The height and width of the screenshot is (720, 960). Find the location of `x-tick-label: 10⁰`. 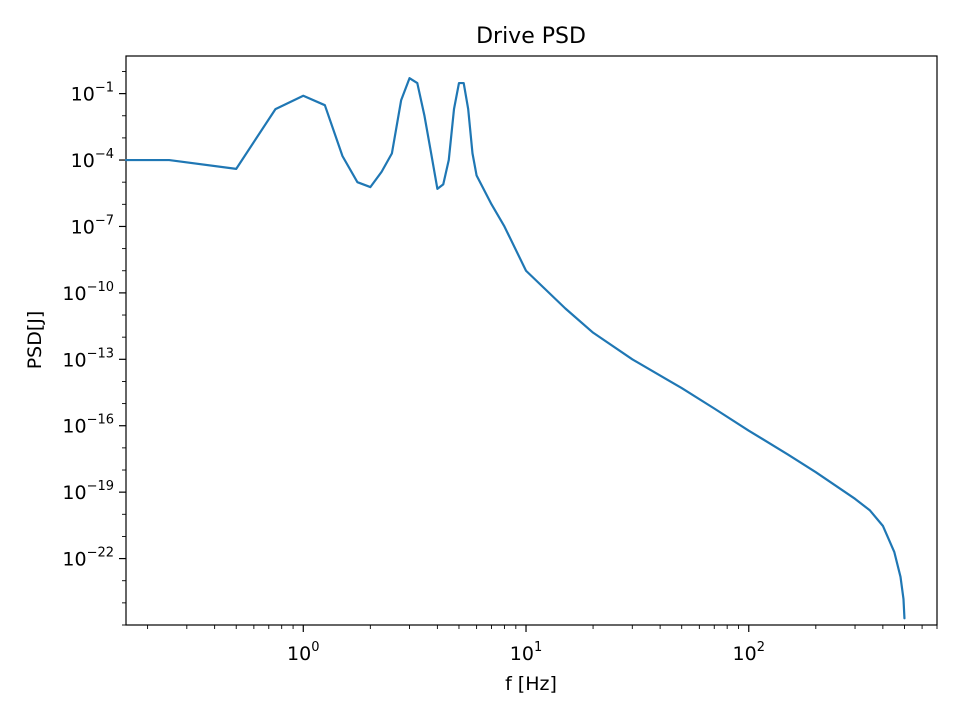

x-tick-label: 10⁰ is located at coordinates (303, 652).